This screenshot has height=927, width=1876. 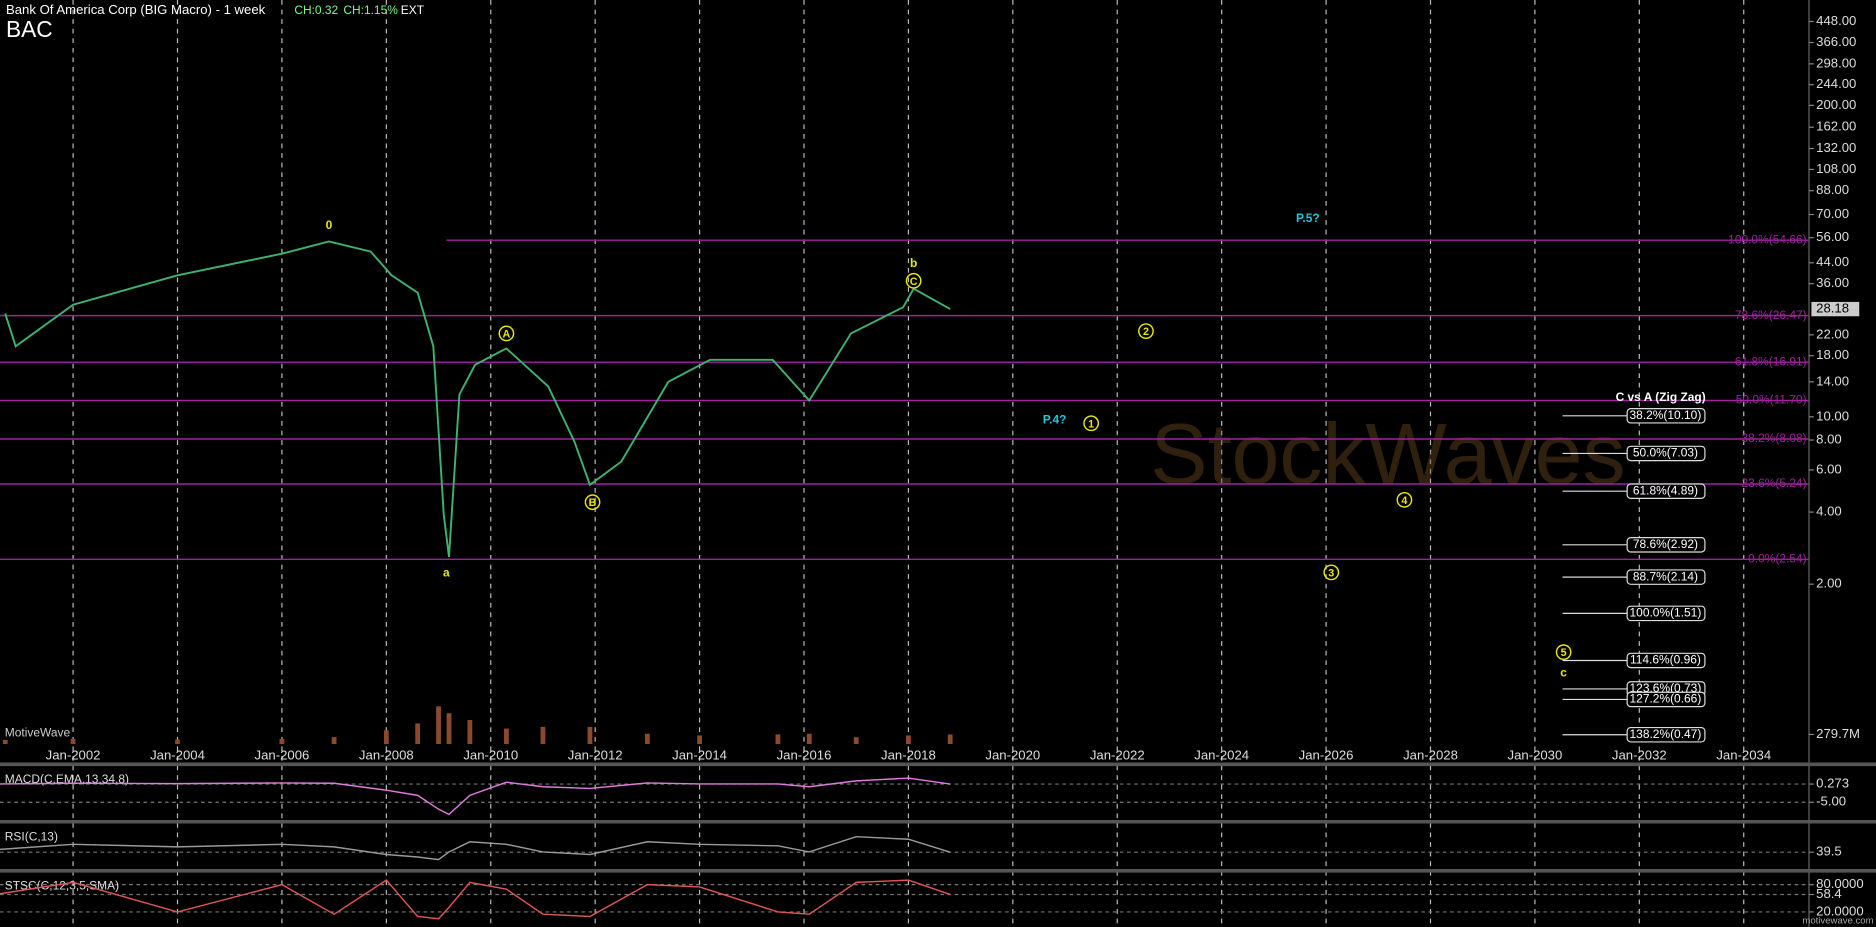 What do you see at coordinates (1832, 415) in the screenshot?
I see `y-tick-label: 10.00` at bounding box center [1832, 415].